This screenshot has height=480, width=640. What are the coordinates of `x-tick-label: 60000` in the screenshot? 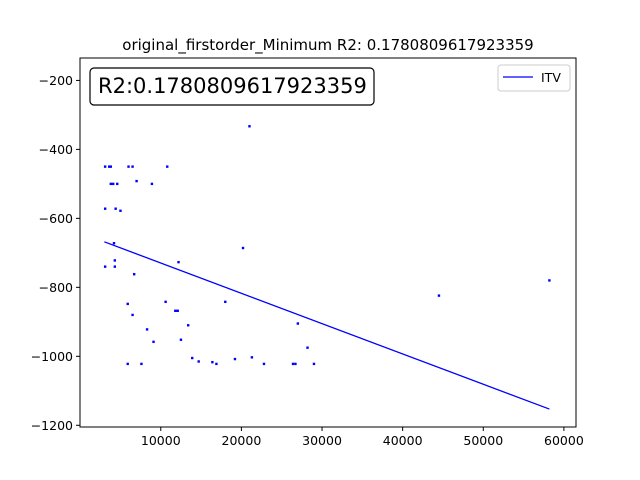 It's located at (564, 440).